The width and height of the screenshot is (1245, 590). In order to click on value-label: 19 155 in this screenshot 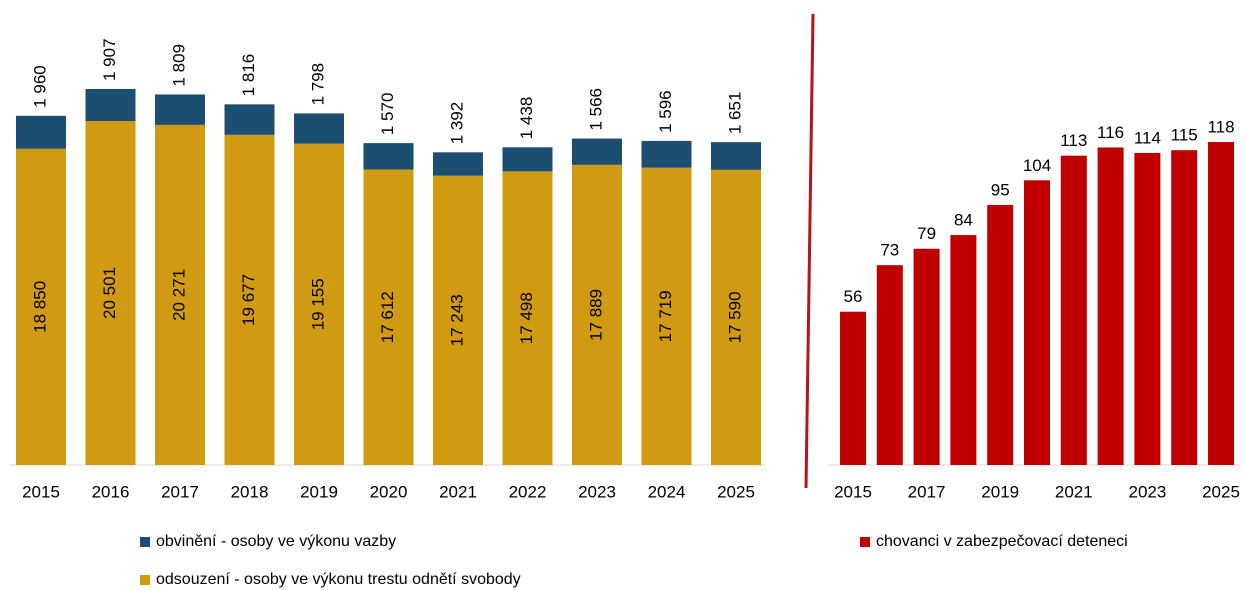, I will do `click(317, 304)`.